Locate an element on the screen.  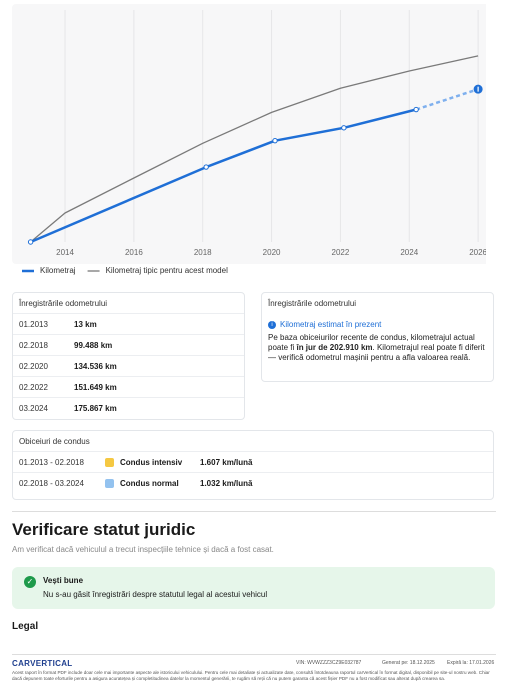
estimate-link: i Kilometraj estimat în prezent is located at coordinates (377, 324).